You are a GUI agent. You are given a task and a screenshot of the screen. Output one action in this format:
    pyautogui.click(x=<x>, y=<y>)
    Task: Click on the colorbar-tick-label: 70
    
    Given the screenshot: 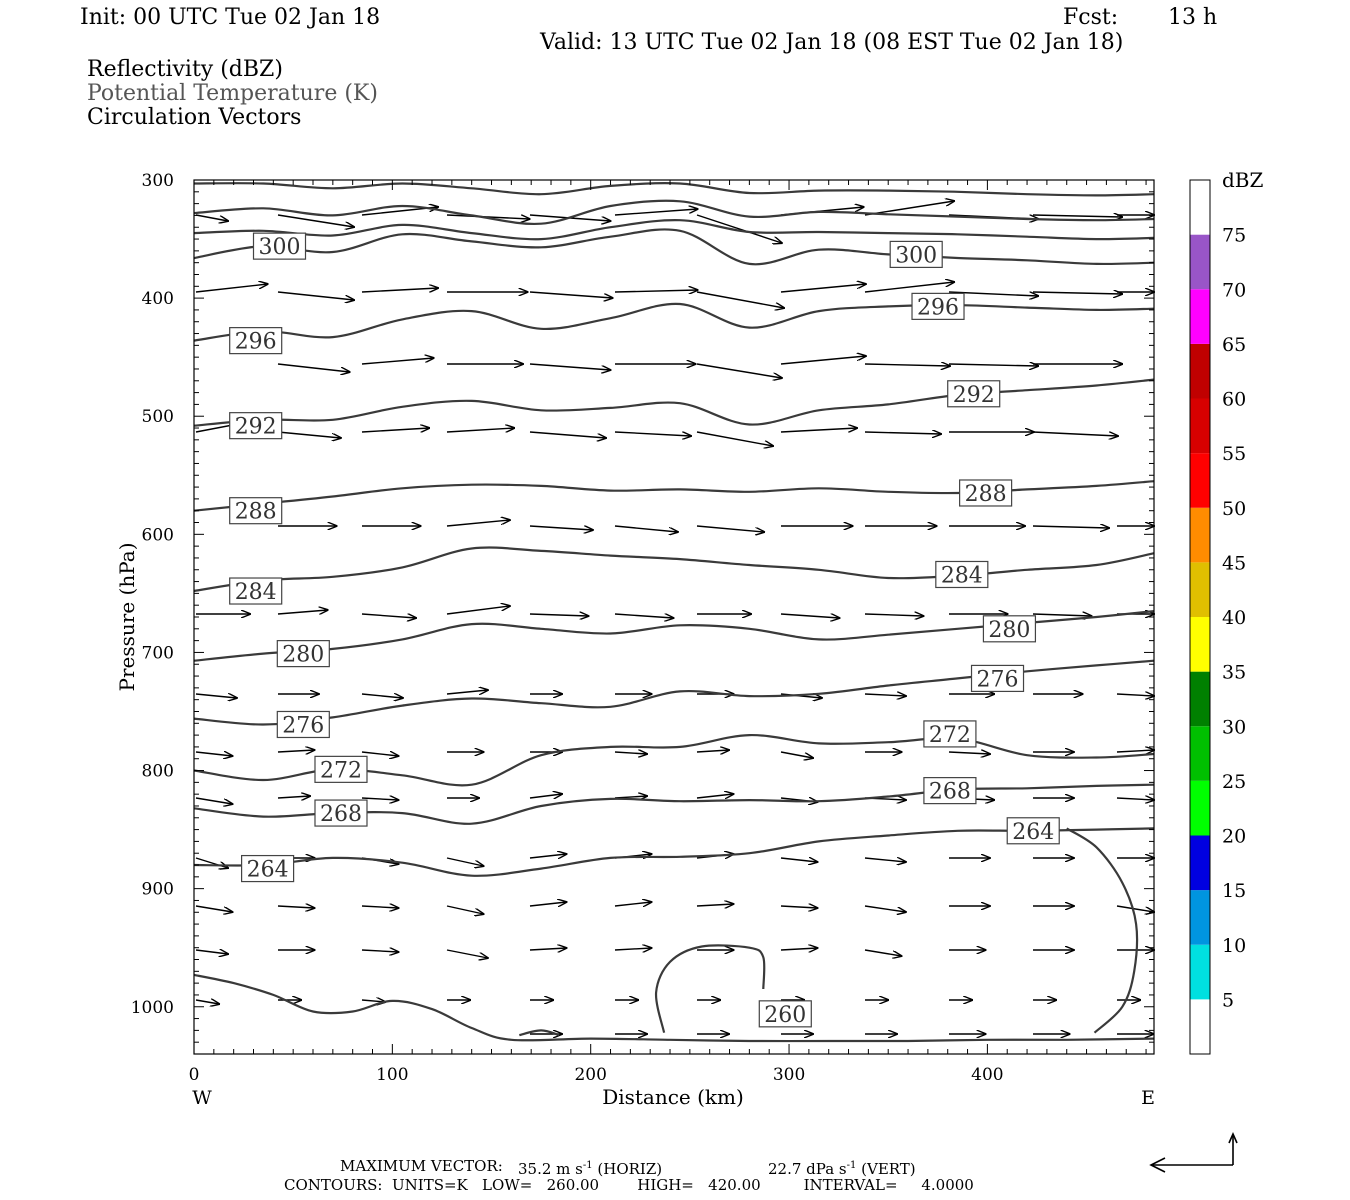 What is the action you would take?
    pyautogui.click(x=1234, y=290)
    